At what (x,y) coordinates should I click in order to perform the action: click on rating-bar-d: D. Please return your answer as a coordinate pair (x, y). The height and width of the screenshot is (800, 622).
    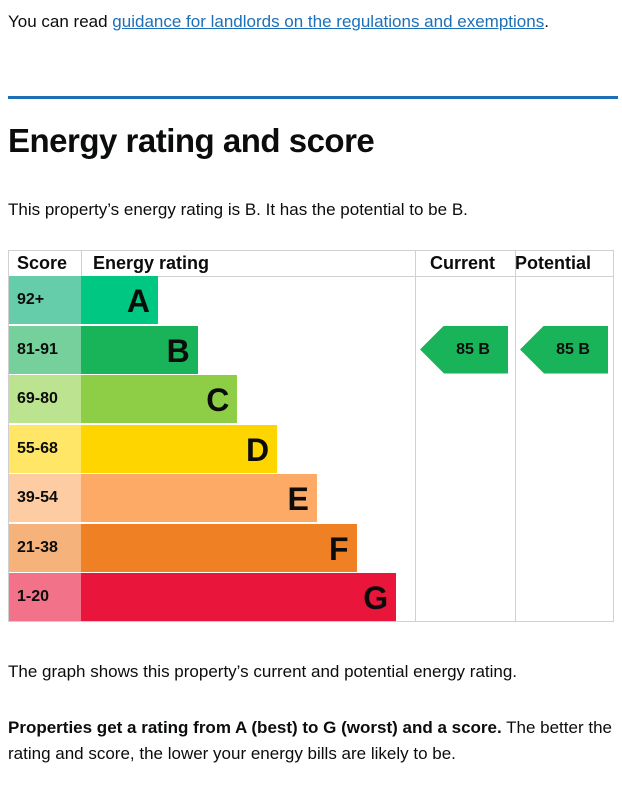
    Looking at the image, I should click on (179, 448).